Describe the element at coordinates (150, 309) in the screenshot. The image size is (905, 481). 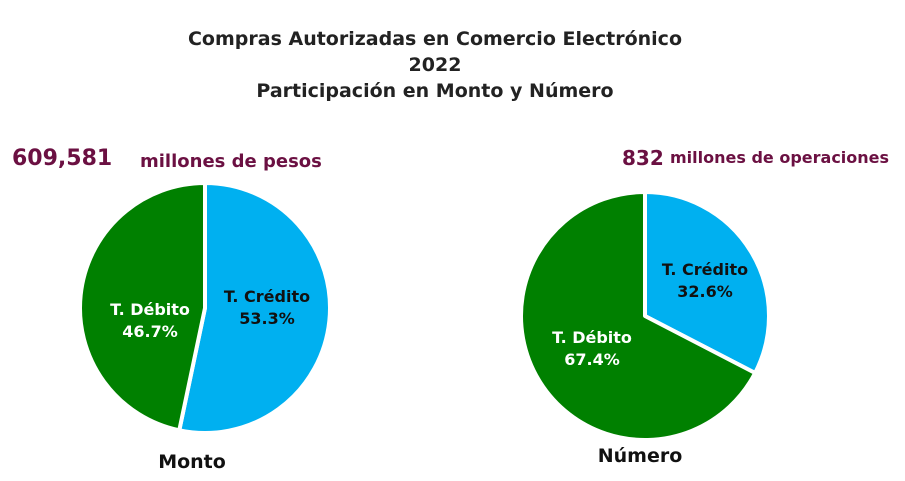
I see `monto-slice-debito-label: T. Débito` at that location.